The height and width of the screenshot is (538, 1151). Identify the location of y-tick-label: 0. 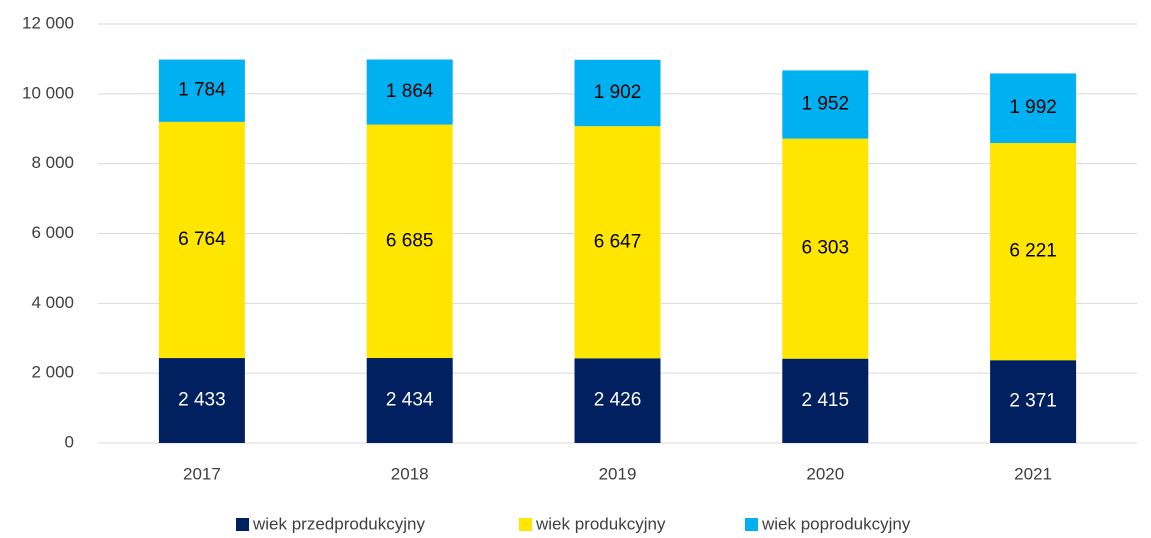
(69, 441).